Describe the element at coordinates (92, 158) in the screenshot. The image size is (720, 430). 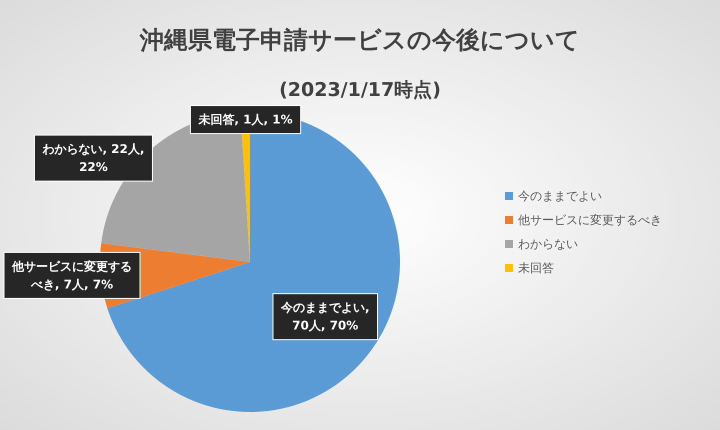
I see `data-label: わからない, 22人, 22%` at that location.